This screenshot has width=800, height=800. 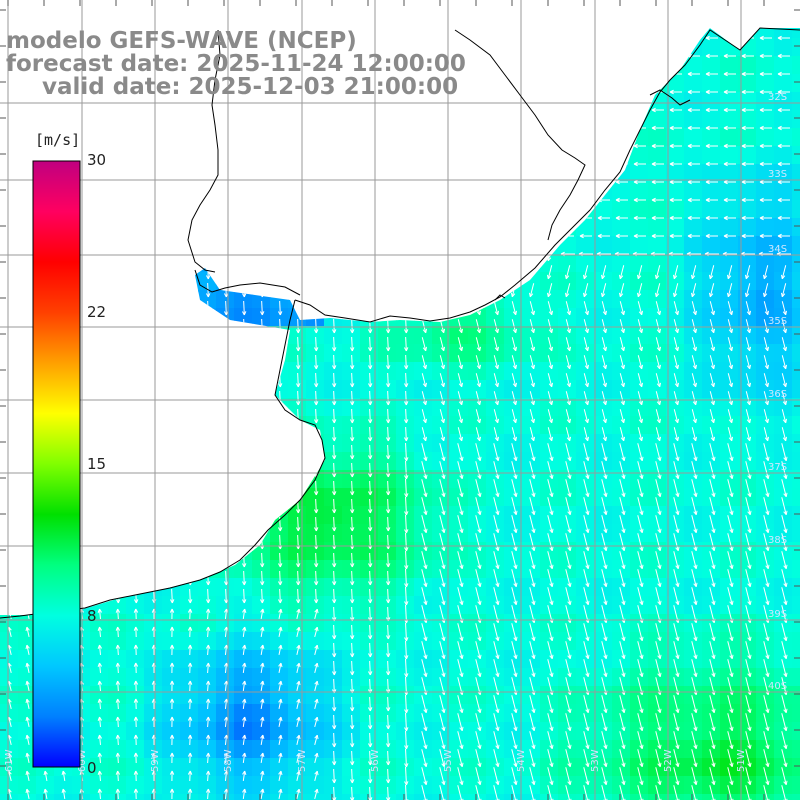 What do you see at coordinates (668, 760) in the screenshot?
I see `lon-label: 52W` at bounding box center [668, 760].